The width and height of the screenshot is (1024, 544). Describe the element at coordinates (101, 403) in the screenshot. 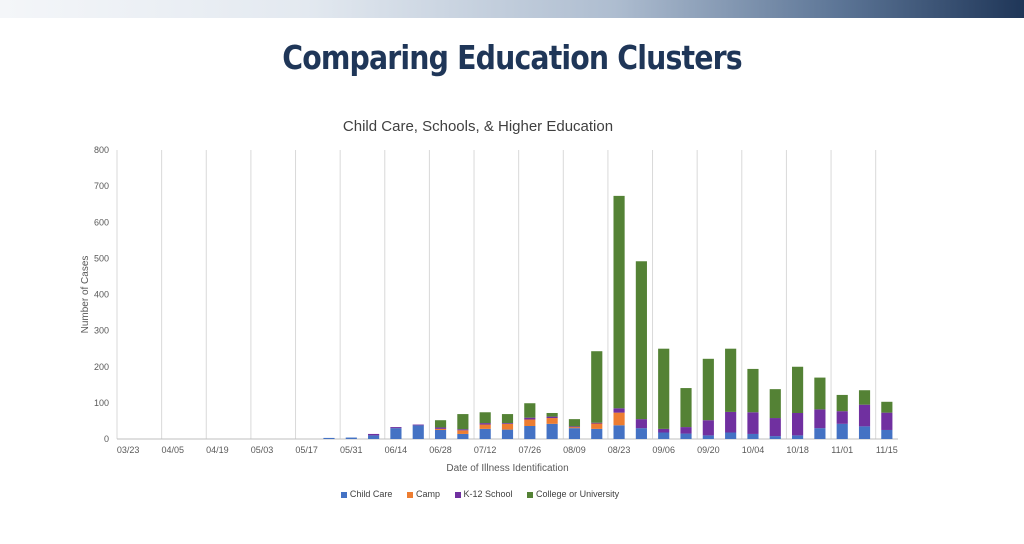

I see `y-tick-label: 100` at that location.